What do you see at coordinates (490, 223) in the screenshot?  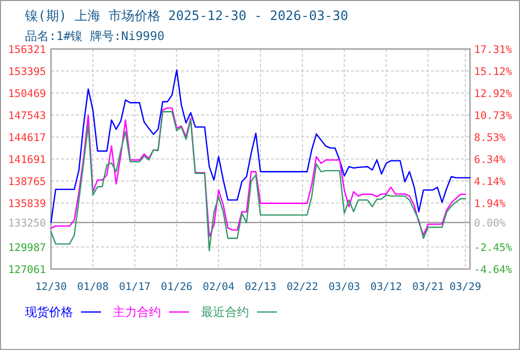 I see `y2-tick-label: 0.00%` at bounding box center [490, 223].